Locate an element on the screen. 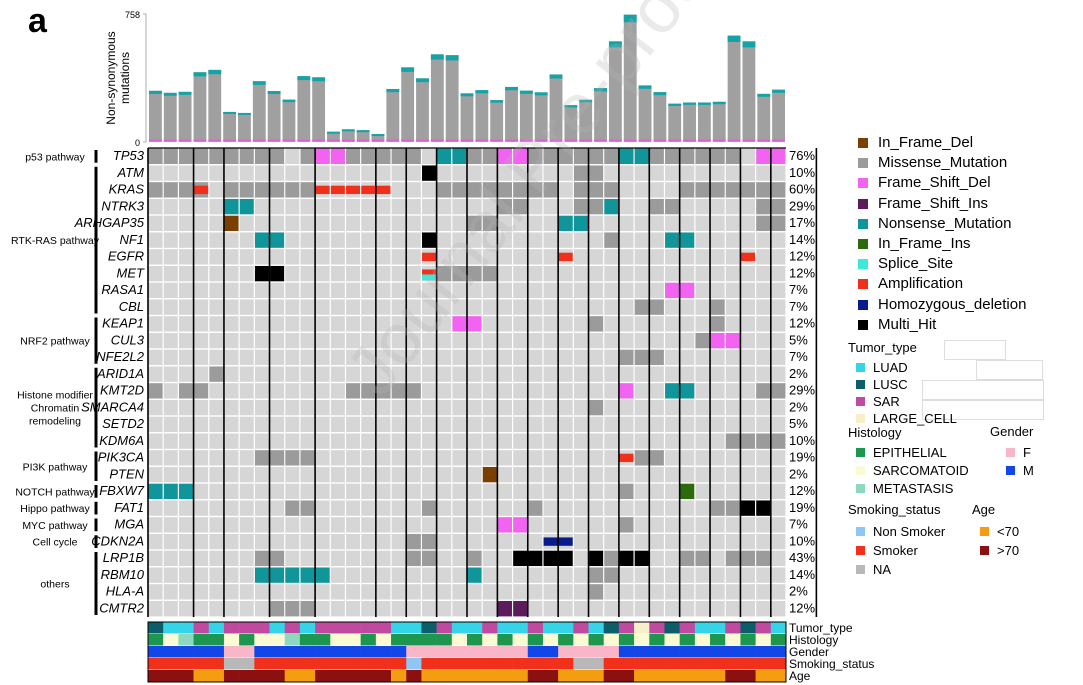 This screenshot has width=1083, height=685. gene-label: ARID1A is located at coordinates (120, 373).